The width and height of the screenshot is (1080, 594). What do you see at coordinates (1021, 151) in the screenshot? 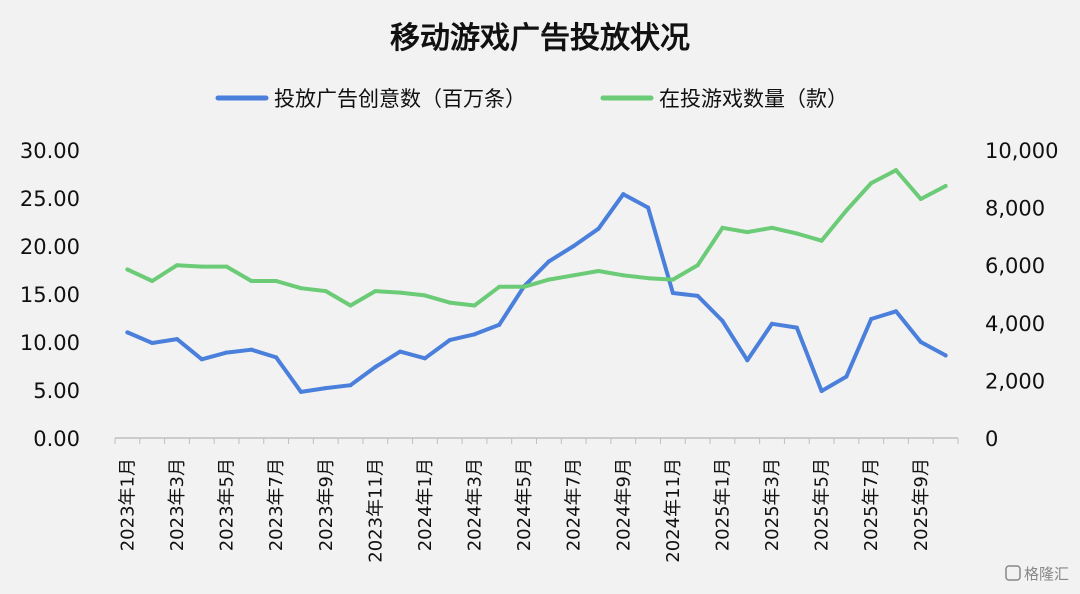
I see `y-right-tick-label: 10,000` at bounding box center [1021, 151].